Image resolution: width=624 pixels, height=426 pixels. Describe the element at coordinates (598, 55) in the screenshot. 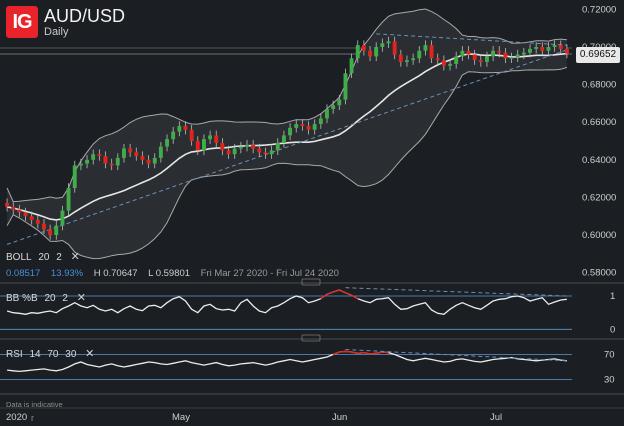

I see `current-price-label: 0.69652` at that location.